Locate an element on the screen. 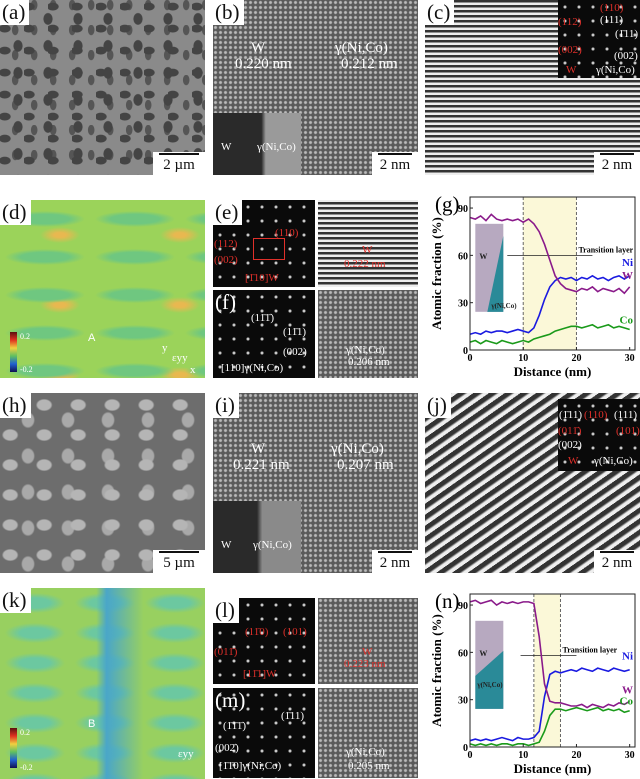  panel-k-strain-map: (k) B 0.2 -0.2 εyy is located at coordinates (102, 683).